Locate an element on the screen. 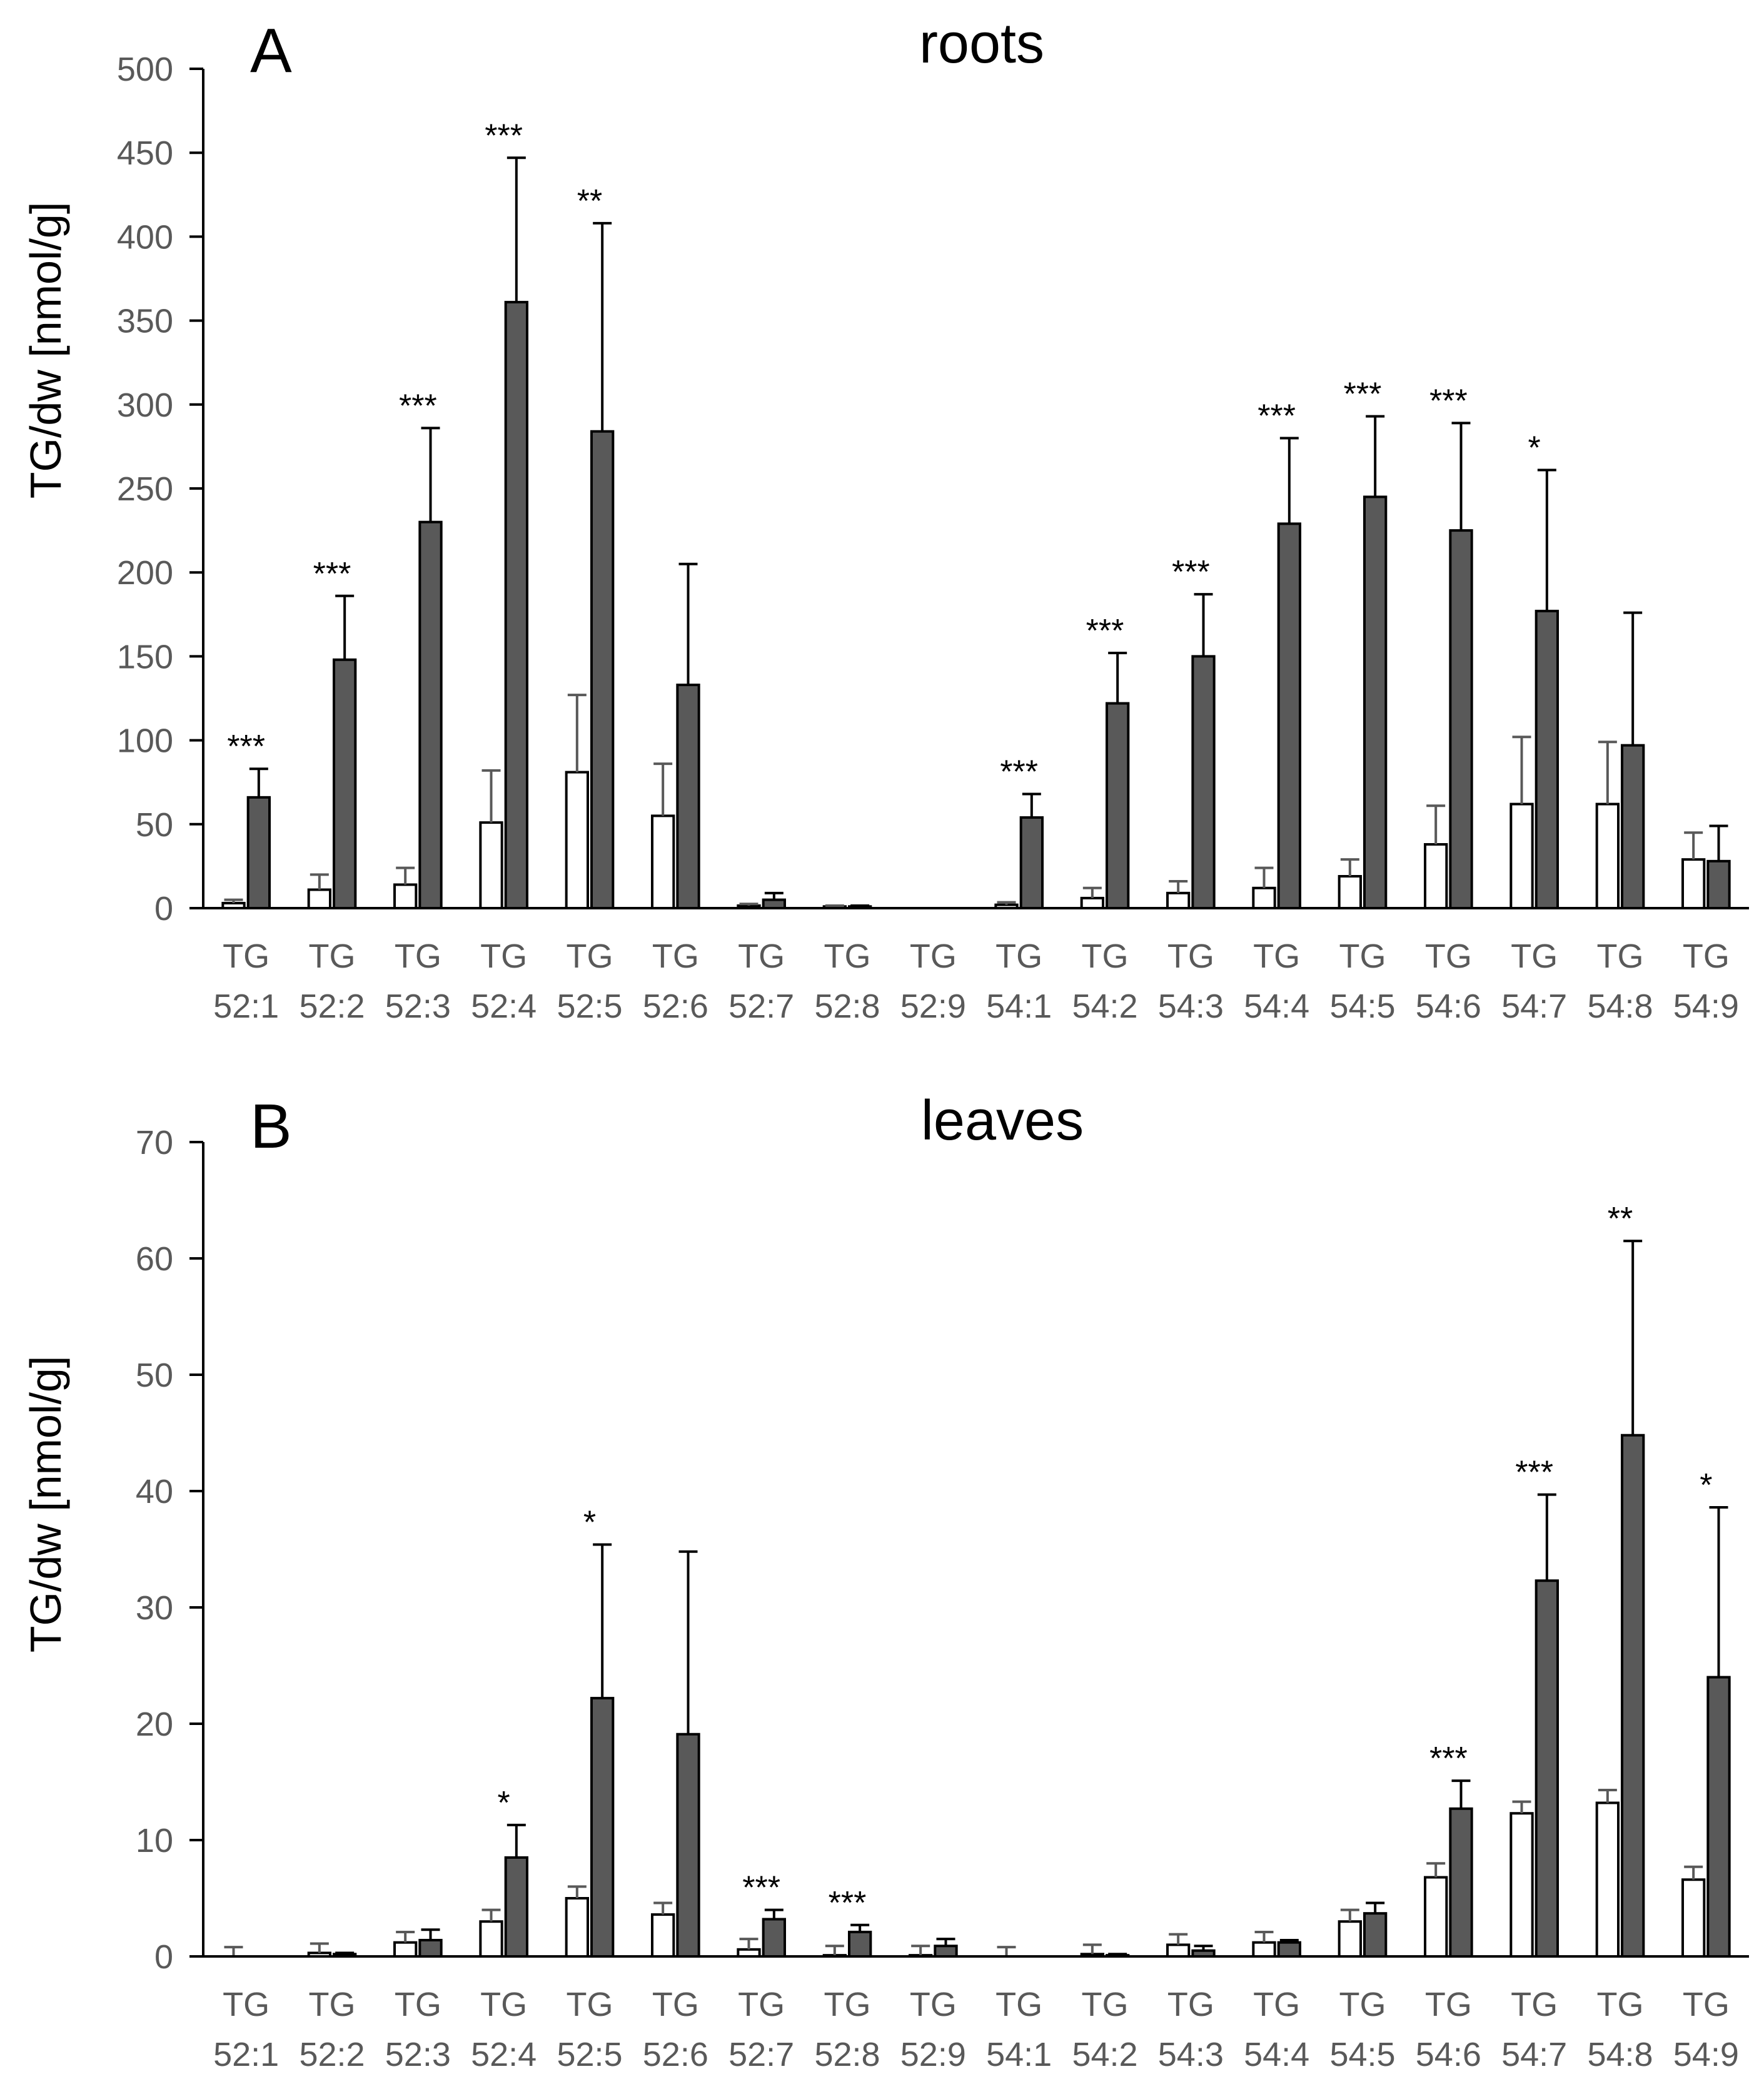 The height and width of the screenshot is (2074, 1764). panel-b-category-label: 54:3 is located at coordinates (1191, 2054).